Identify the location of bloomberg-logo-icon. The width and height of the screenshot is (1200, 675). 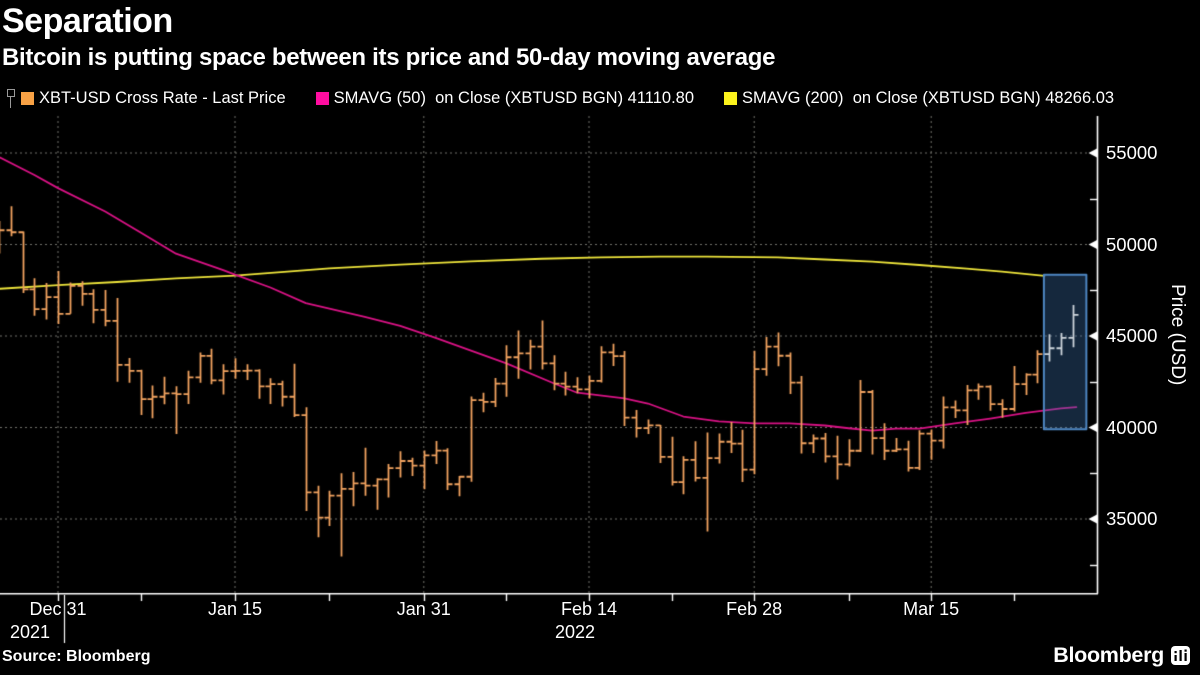
(1180, 655).